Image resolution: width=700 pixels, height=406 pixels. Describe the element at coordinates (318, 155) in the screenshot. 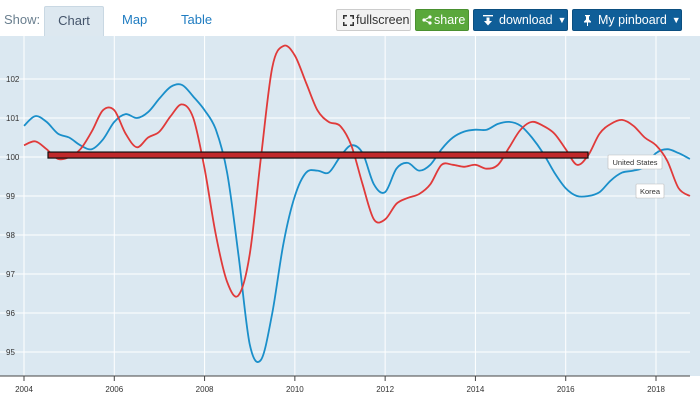

I see `baseline-bar` at that location.